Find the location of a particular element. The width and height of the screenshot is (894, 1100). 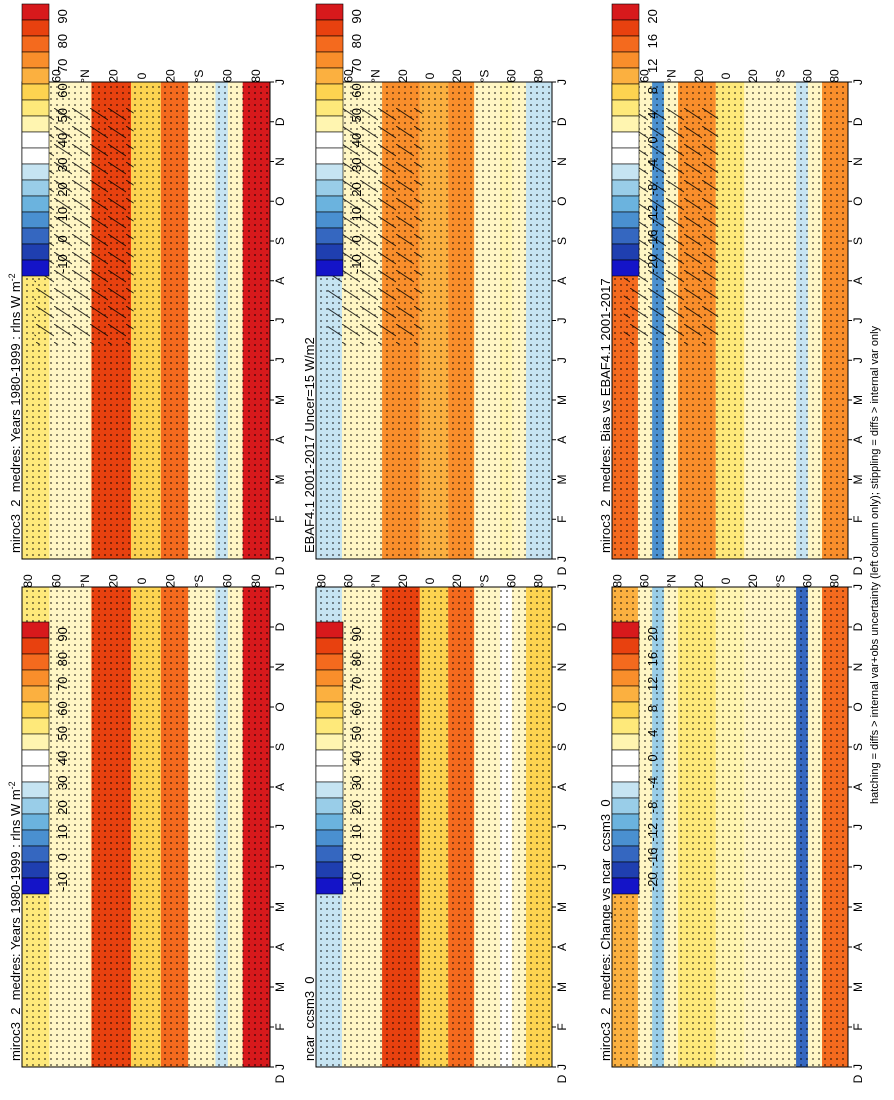

latitude-tick-label: °S is located at coordinates (484, 76).